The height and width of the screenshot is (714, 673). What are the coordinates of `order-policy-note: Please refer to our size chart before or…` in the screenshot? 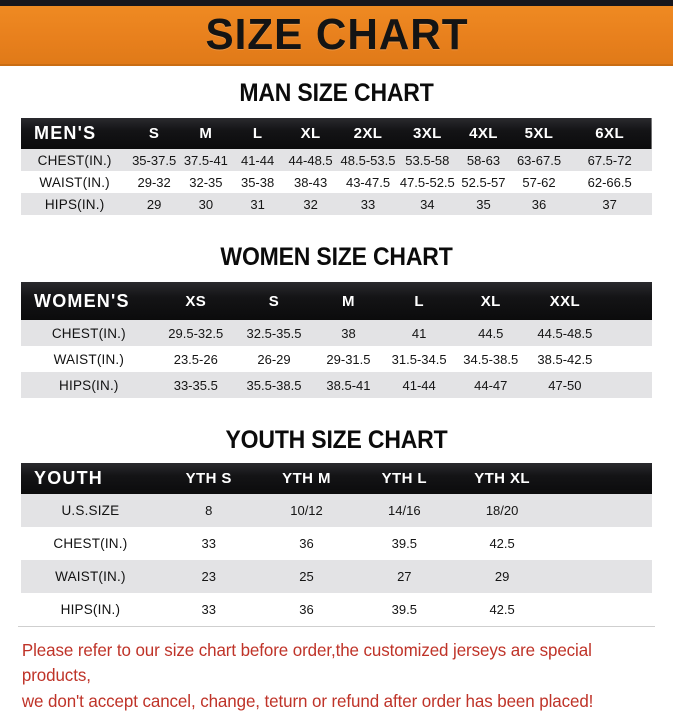 It's located at (336, 670).